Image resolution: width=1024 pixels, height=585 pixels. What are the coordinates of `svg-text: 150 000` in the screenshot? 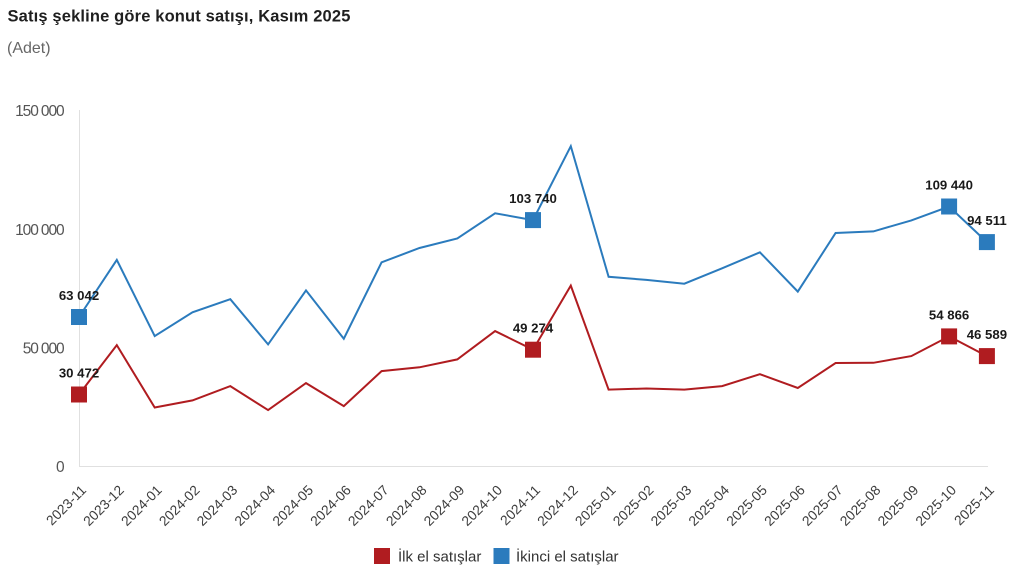 It's located at (40, 111).